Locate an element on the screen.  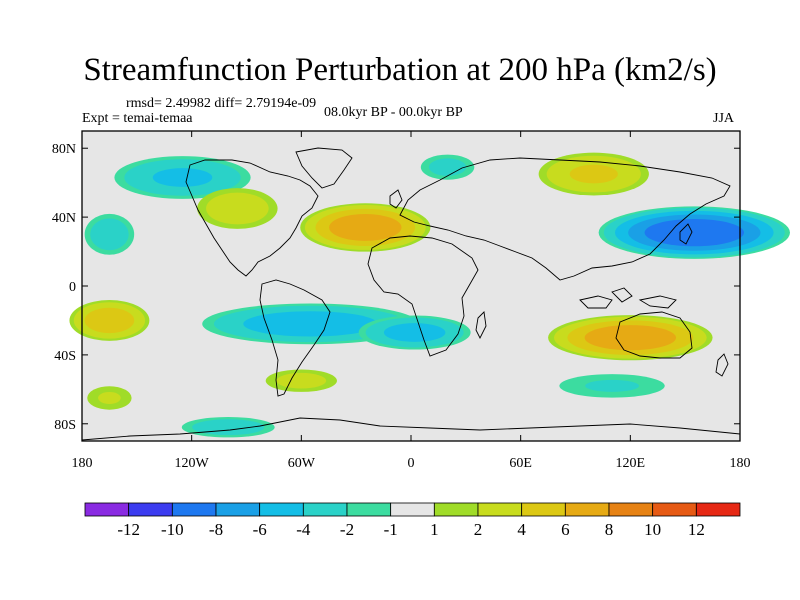
colorbar: -12 -10 -8 -6 -4 -2 -1 1 2 4 6 8 10 12 is located at coordinates (412, 520).